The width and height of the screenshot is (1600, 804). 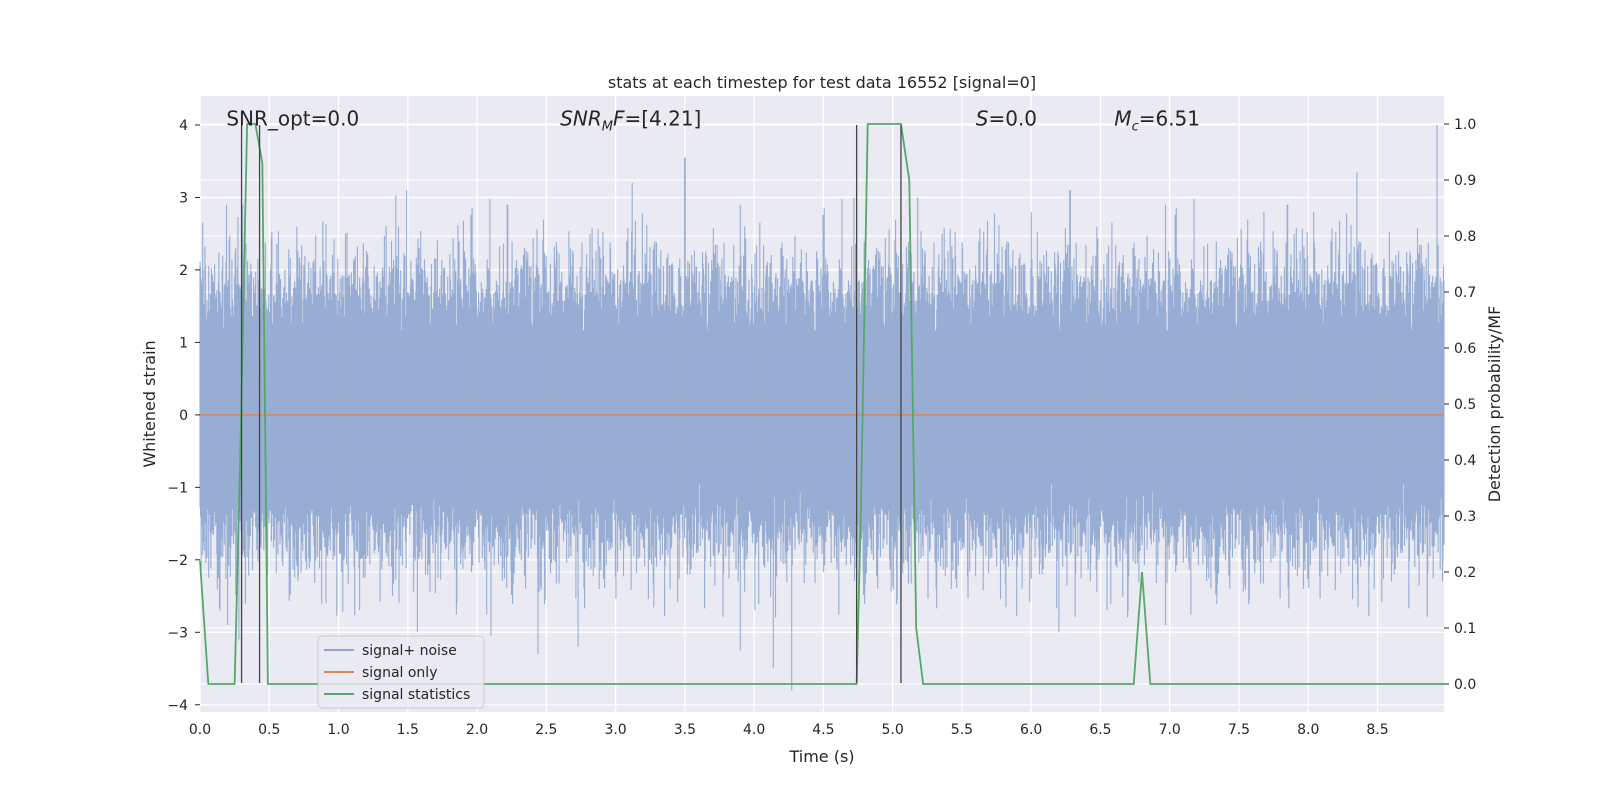 I want to click on y-tick-label-left: −3, so click(x=177, y=633).